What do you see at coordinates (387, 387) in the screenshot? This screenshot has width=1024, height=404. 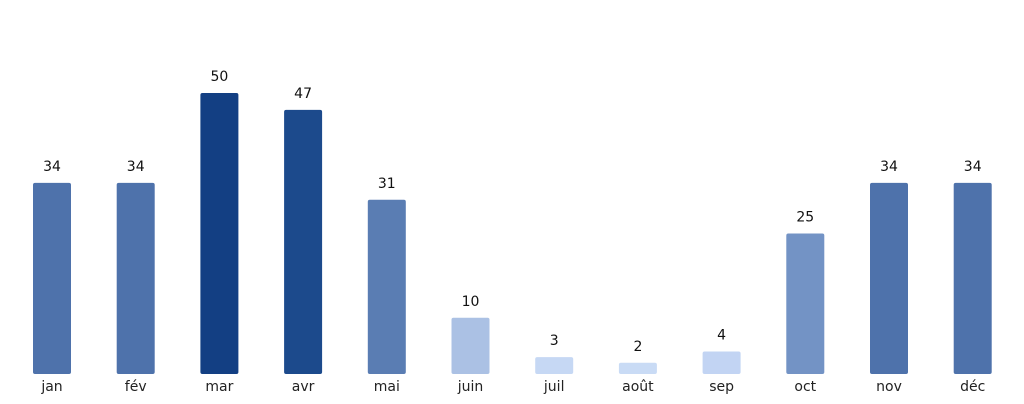 I see `x-tick-label-mai: mai` at bounding box center [387, 387].